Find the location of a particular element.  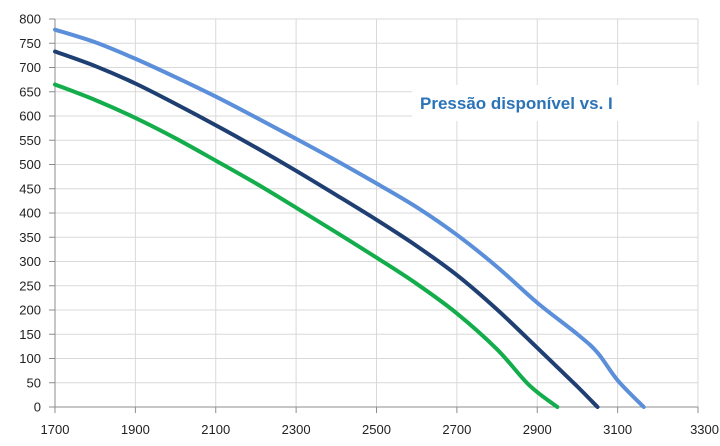

chart-title-group: Pressão disponível vs. I is located at coordinates (566, 103).